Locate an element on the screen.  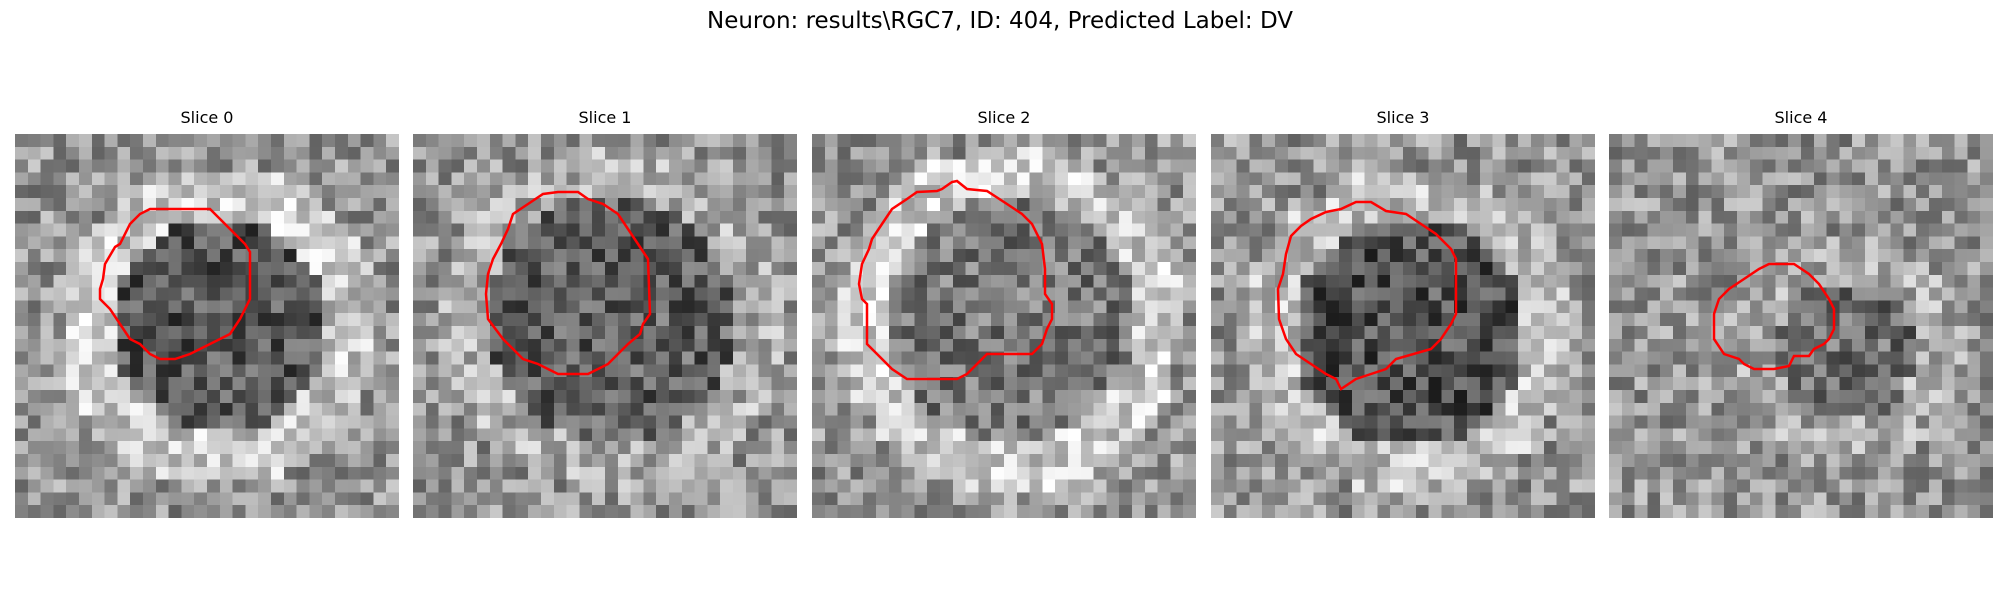
slice-panel-0: Slice 0 is located at coordinates (207, 313).